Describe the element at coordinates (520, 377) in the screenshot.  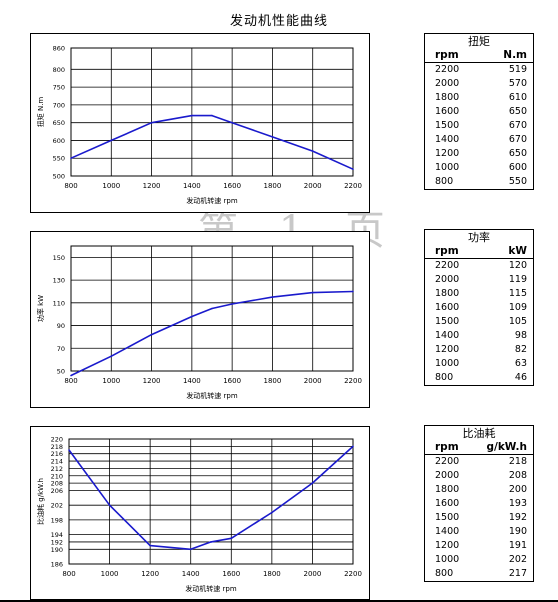
I see `table-cell-value: 46` at that location.